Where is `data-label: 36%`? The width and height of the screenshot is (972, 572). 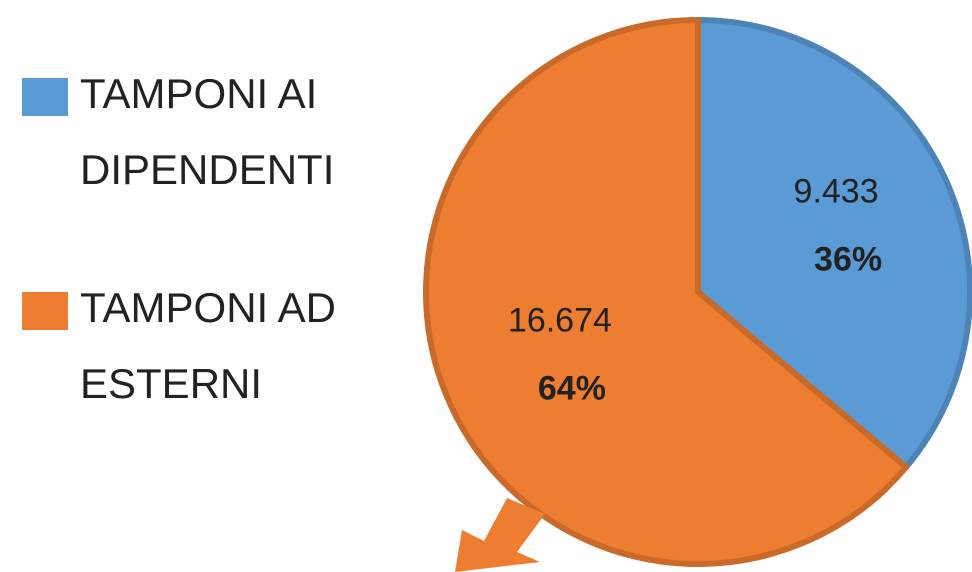 data-label: 36% is located at coordinates (848, 260).